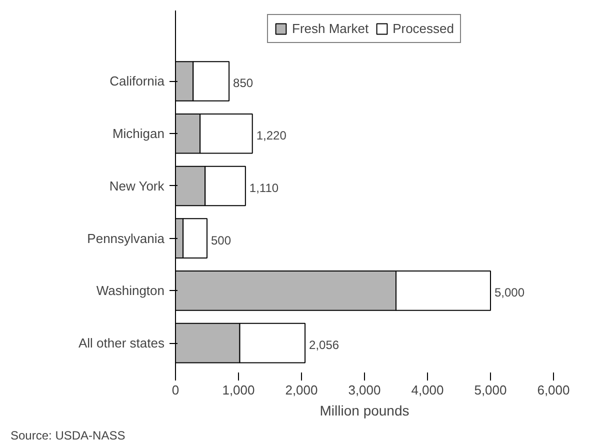 This screenshot has height=447, width=611. Describe the element at coordinates (121, 343) in the screenshot. I see `y-tick-label: All other states` at that location.